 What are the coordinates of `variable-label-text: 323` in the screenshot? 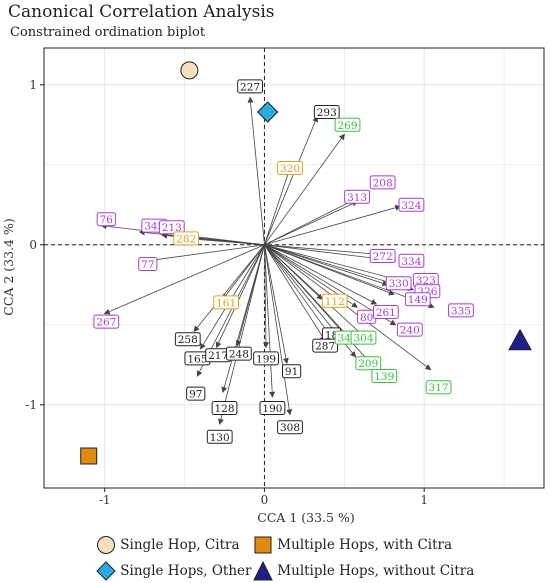 It's located at (426, 281).